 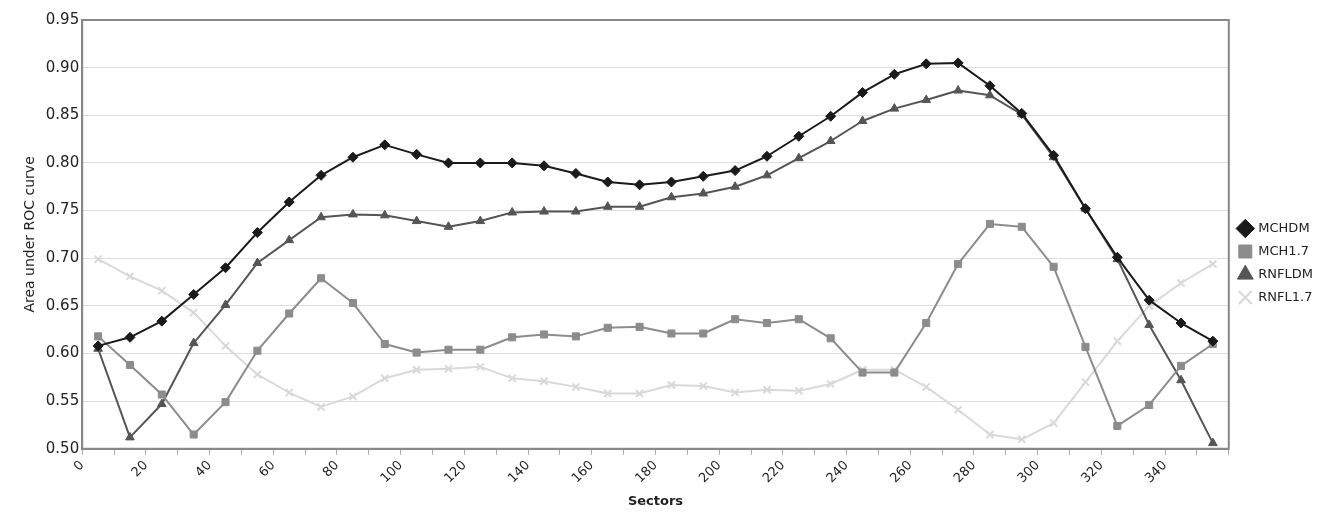 I want to click on y-tick-label: 0.60, so click(x=62, y=352).